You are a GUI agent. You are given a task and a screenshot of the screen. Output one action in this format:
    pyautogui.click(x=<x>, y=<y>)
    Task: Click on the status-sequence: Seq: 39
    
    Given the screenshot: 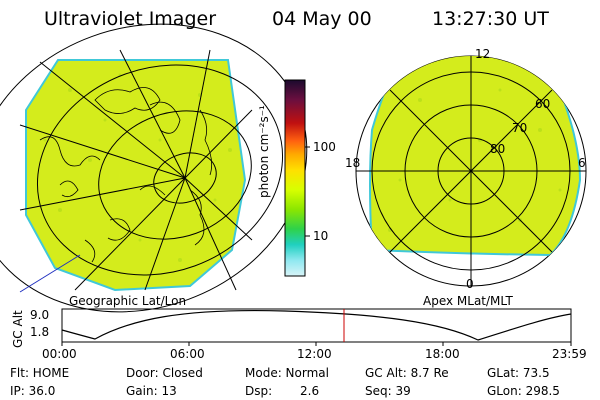 What is the action you would take?
    pyautogui.click(x=388, y=391)
    